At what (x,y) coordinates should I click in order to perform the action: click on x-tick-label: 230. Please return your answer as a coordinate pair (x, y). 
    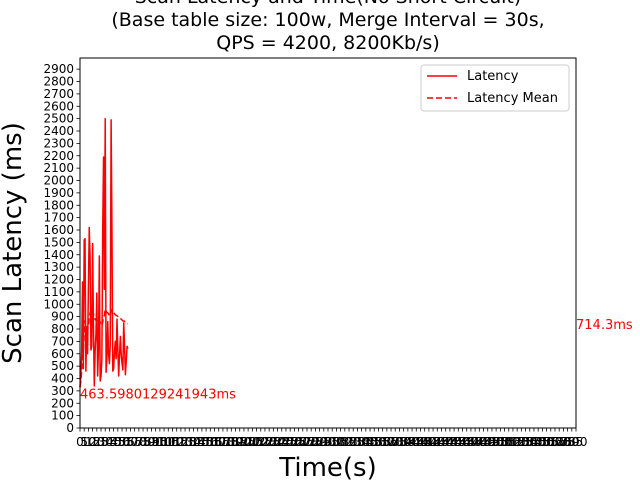
    Looking at the image, I should click on (273, 442).